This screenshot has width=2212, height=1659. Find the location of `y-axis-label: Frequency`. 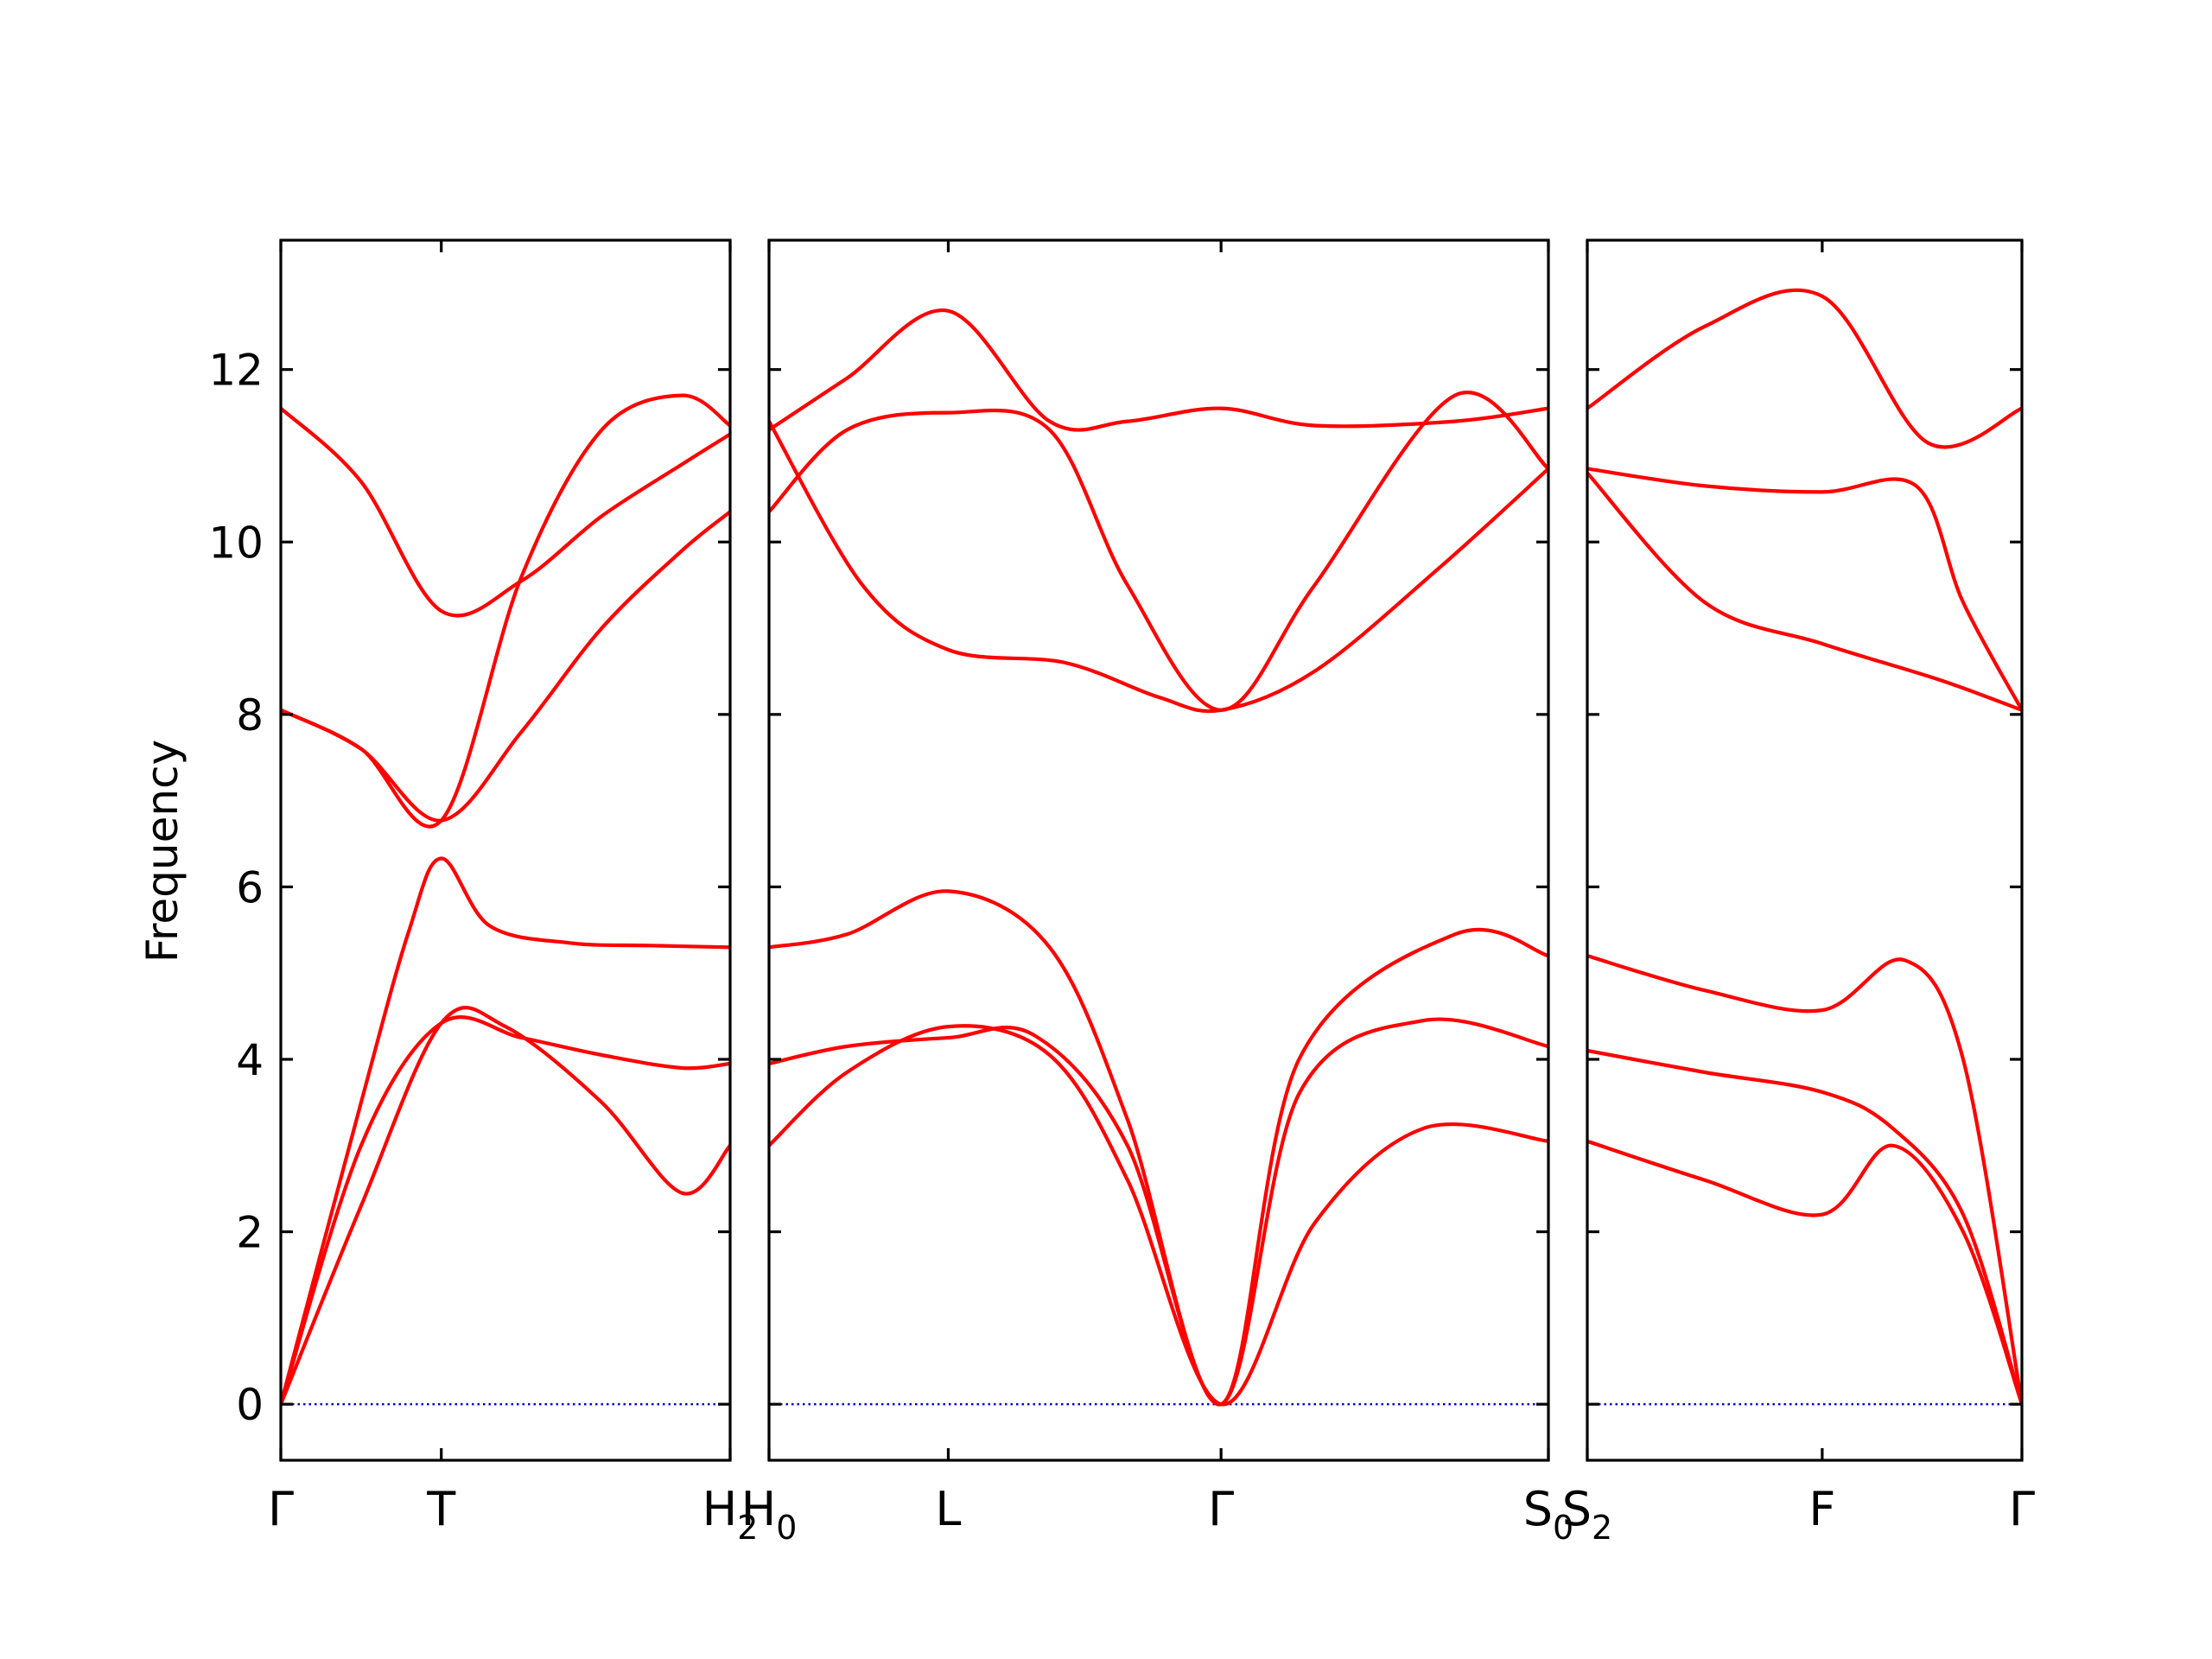

y-axis-label: Frequency is located at coordinates (162, 851).